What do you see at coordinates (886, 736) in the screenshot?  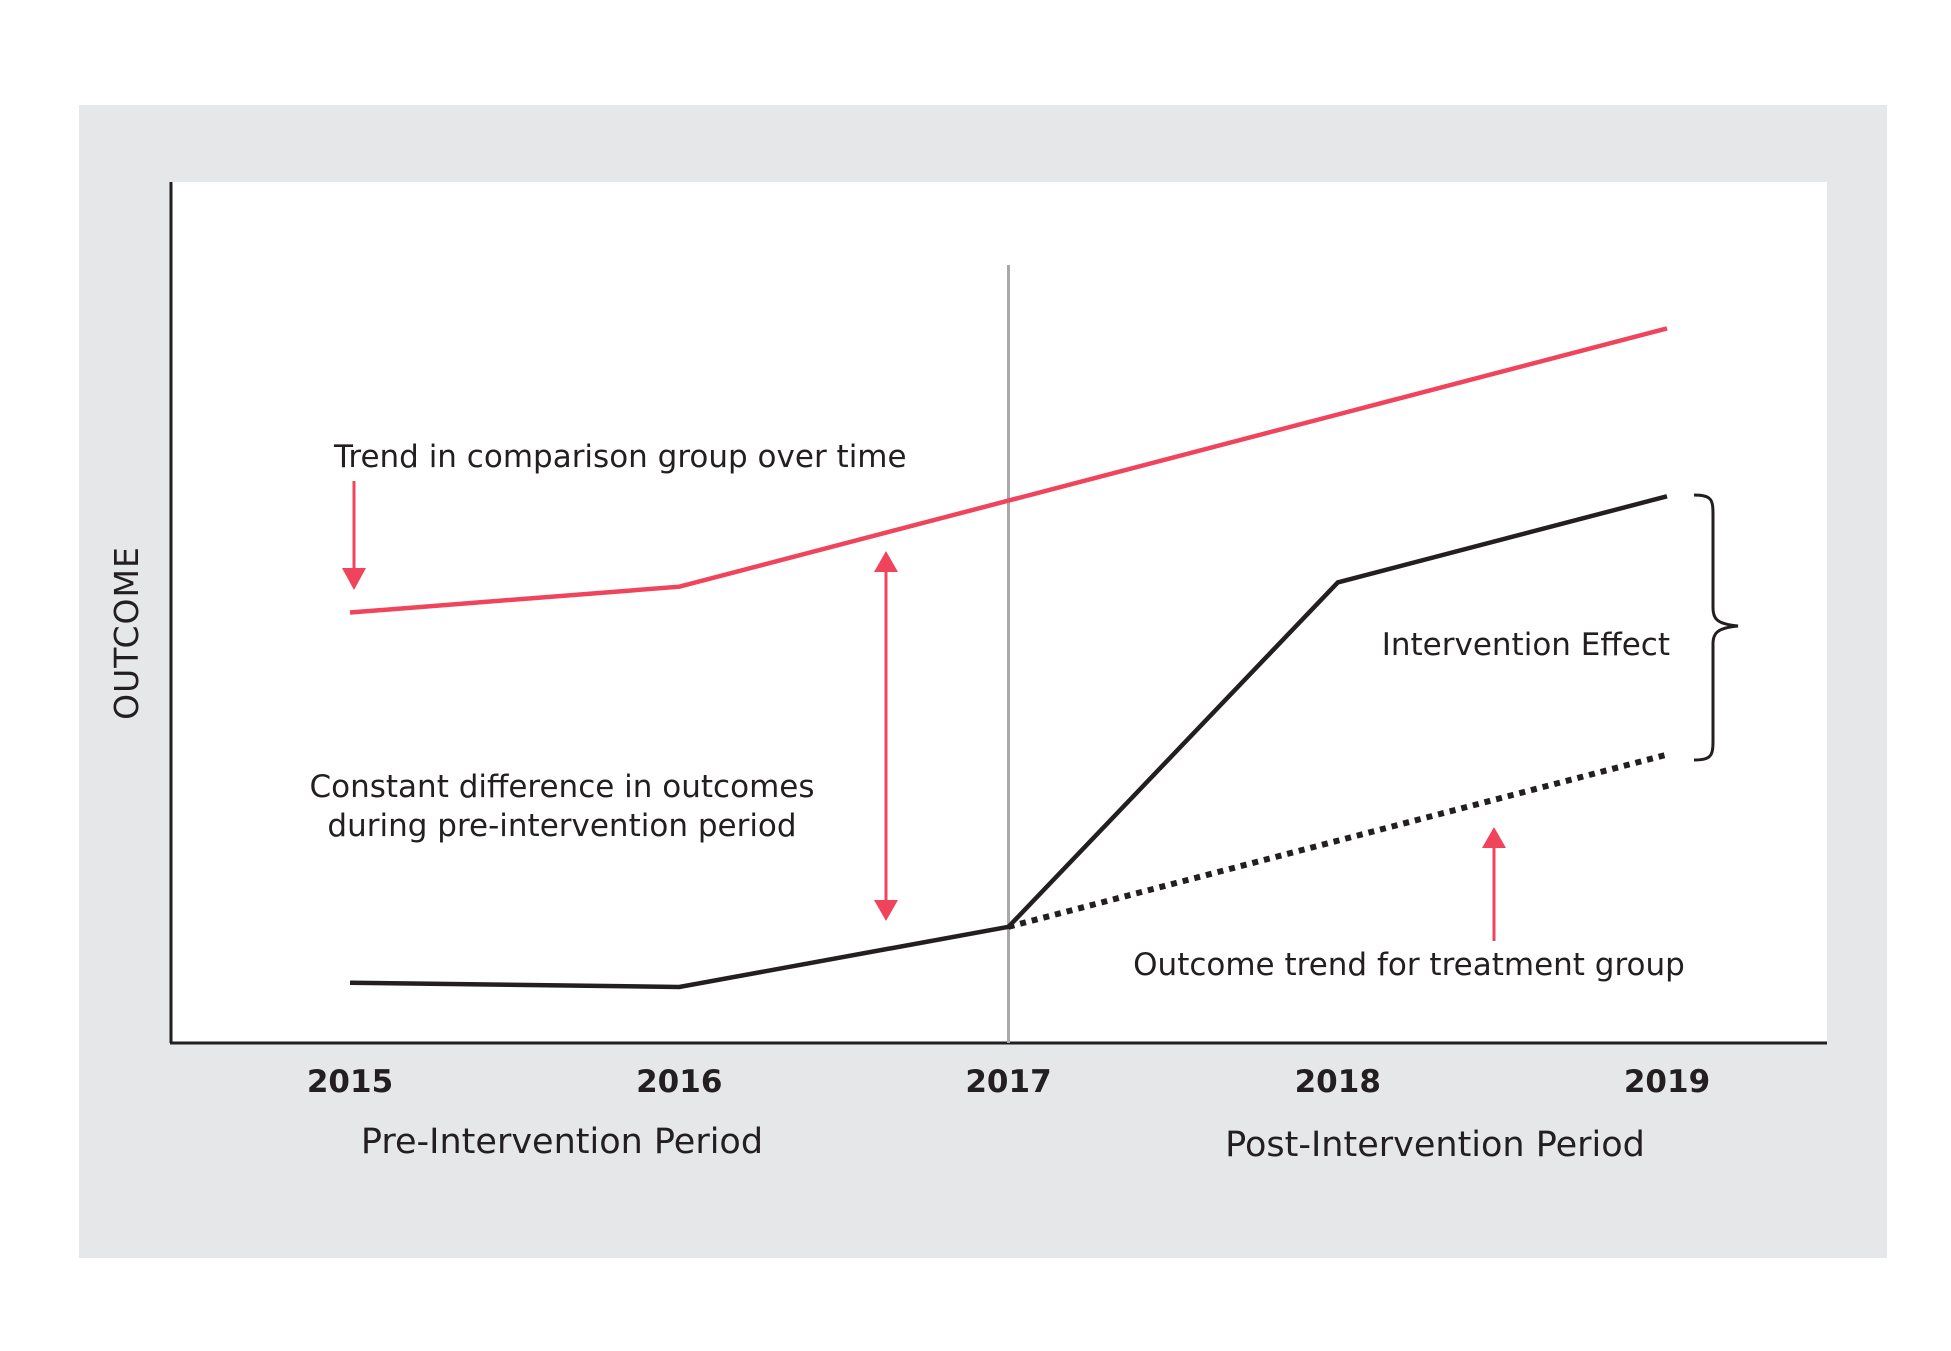 I see `constant-difference-double-arrow` at bounding box center [886, 736].